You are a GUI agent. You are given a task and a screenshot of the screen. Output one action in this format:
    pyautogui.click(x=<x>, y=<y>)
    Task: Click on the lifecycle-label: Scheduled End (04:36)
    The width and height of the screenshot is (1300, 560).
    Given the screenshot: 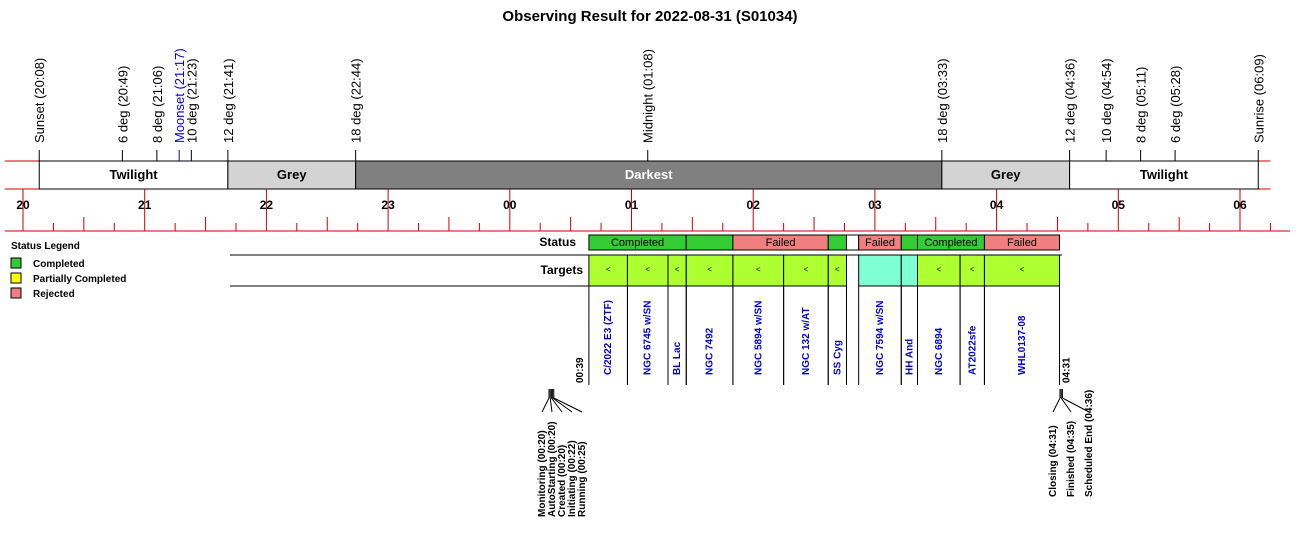 What is the action you would take?
    pyautogui.click(x=1089, y=443)
    